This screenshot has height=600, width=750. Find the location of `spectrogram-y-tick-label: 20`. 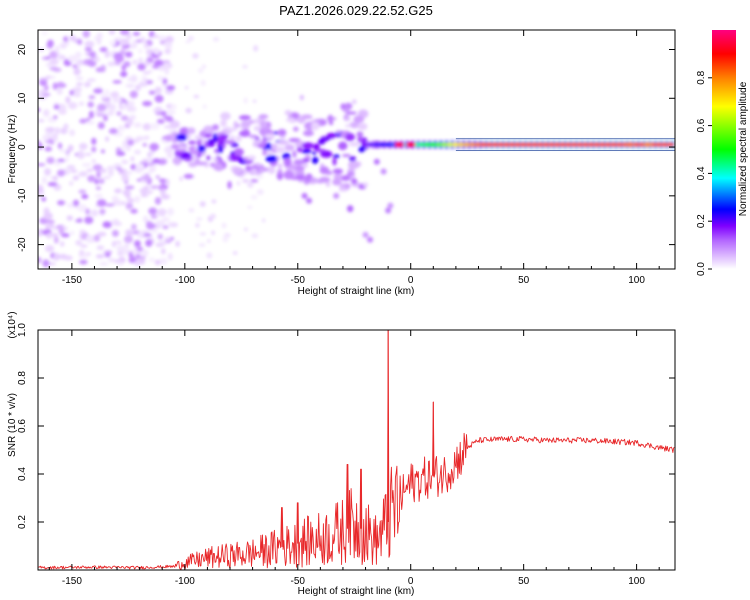

spectrogram-y-tick-label: 20 is located at coordinates (22, 50).